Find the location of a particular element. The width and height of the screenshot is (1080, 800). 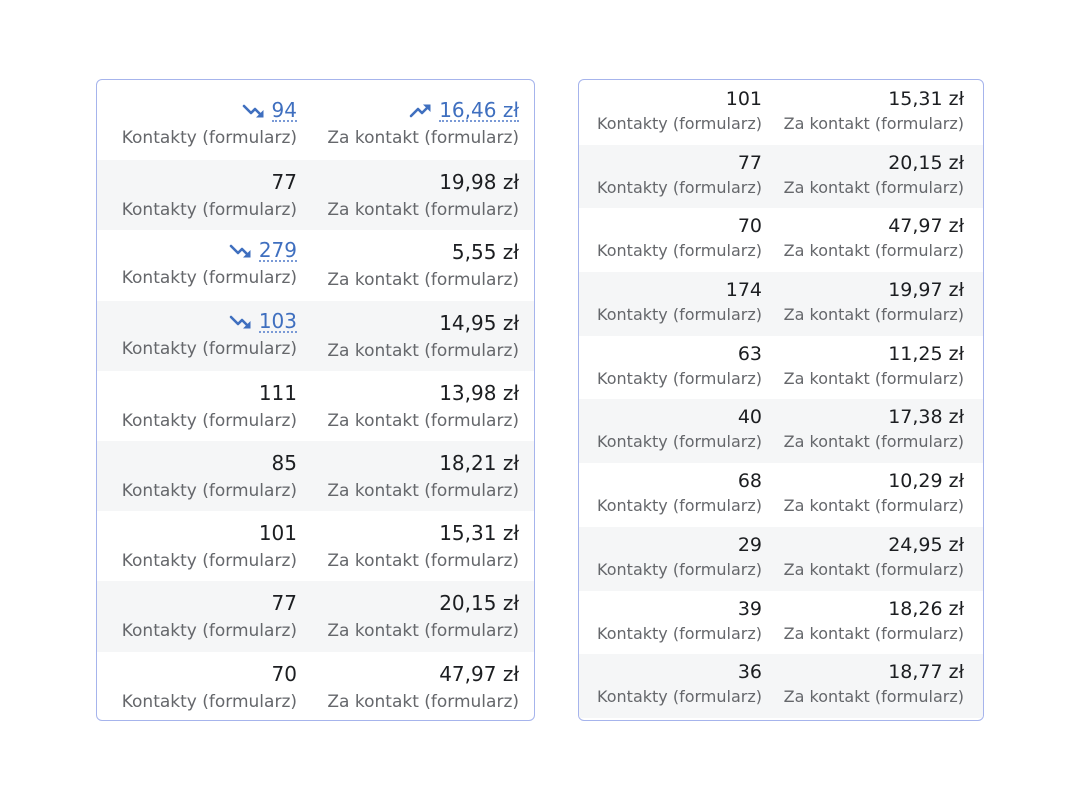

cost-per-contact-cell: 5,55 zł Za kontakt (formularz) is located at coordinates (408, 270).